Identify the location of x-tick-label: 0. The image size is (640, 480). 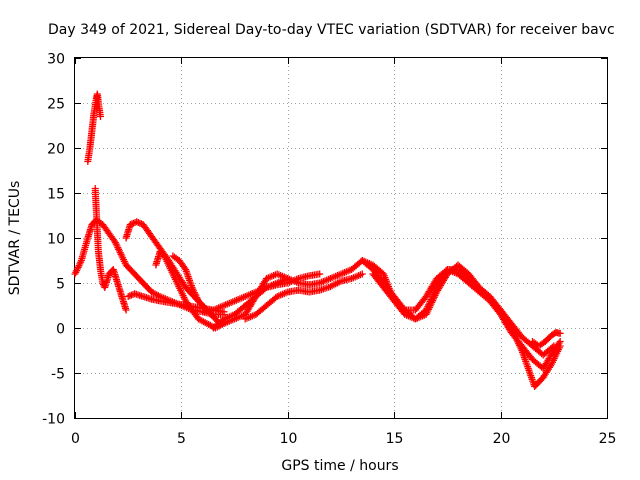
(75, 439).